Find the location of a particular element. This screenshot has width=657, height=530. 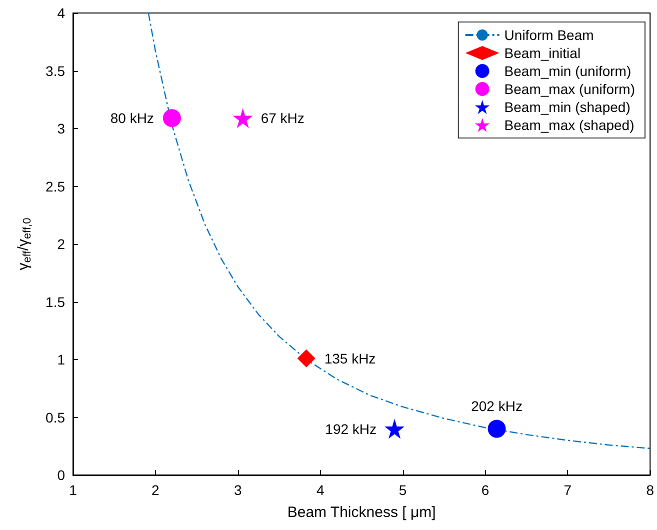

x-tick-label: 5 is located at coordinates (402, 490).